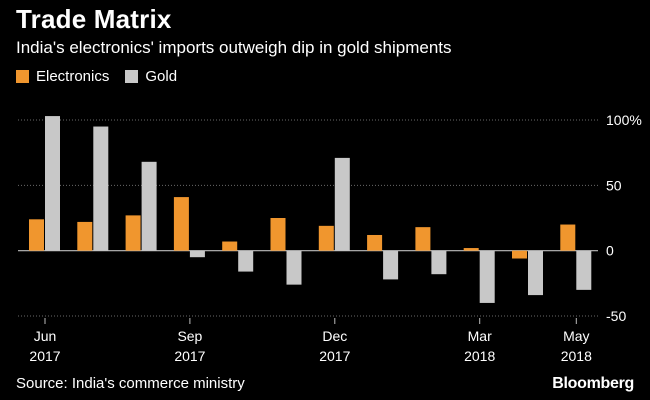 The image size is (650, 400). Describe the element at coordinates (610, 251) in the screenshot. I see `y-tick-label-0: 0` at that location.